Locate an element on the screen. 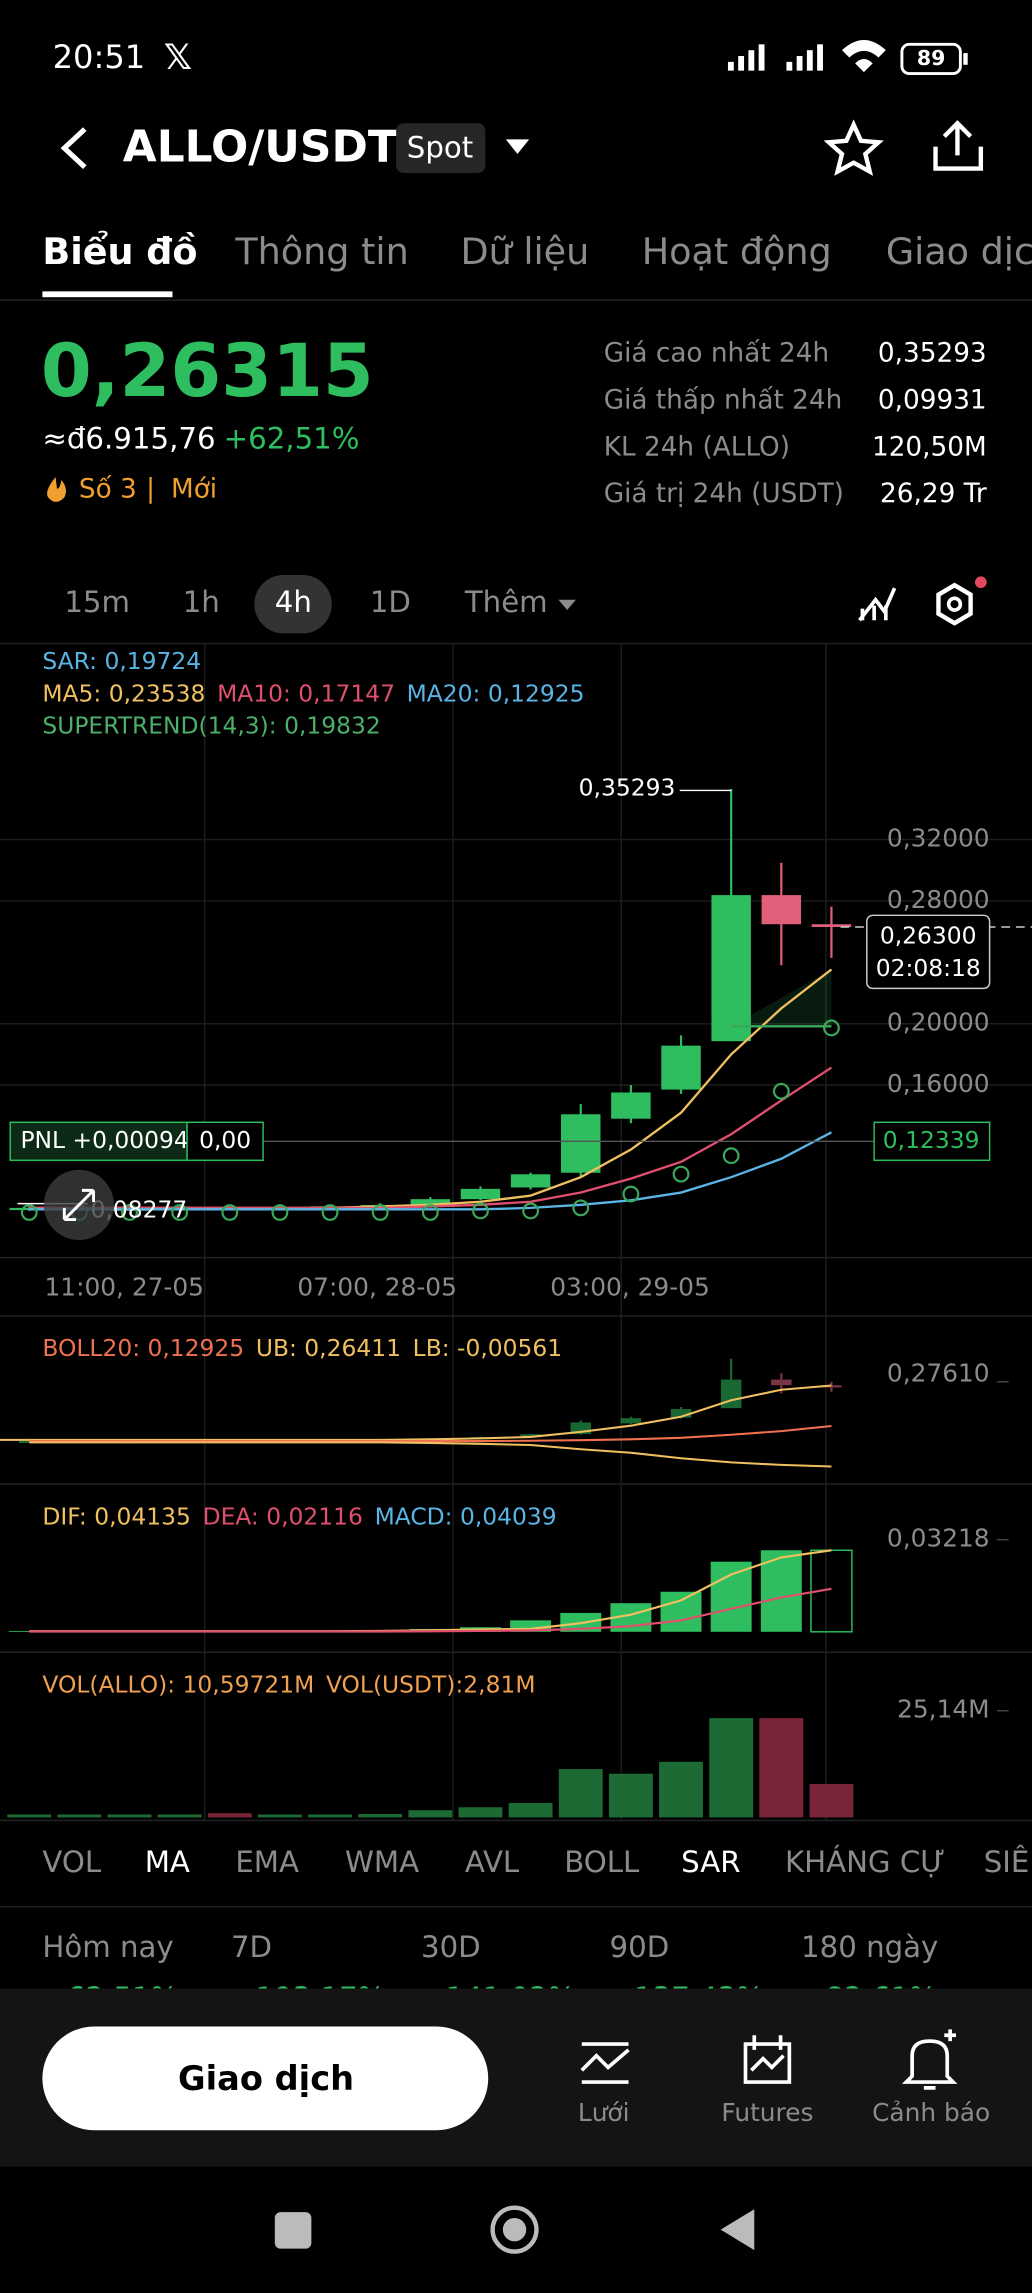 The image size is (1032, 2293). tab: Dữ liệu is located at coordinates (524, 251).